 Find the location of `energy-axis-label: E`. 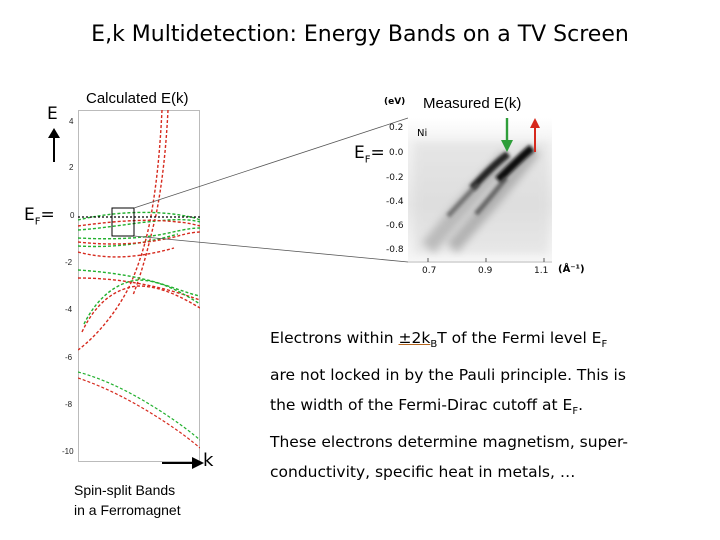

energy-axis-label: E is located at coordinates (52, 114).